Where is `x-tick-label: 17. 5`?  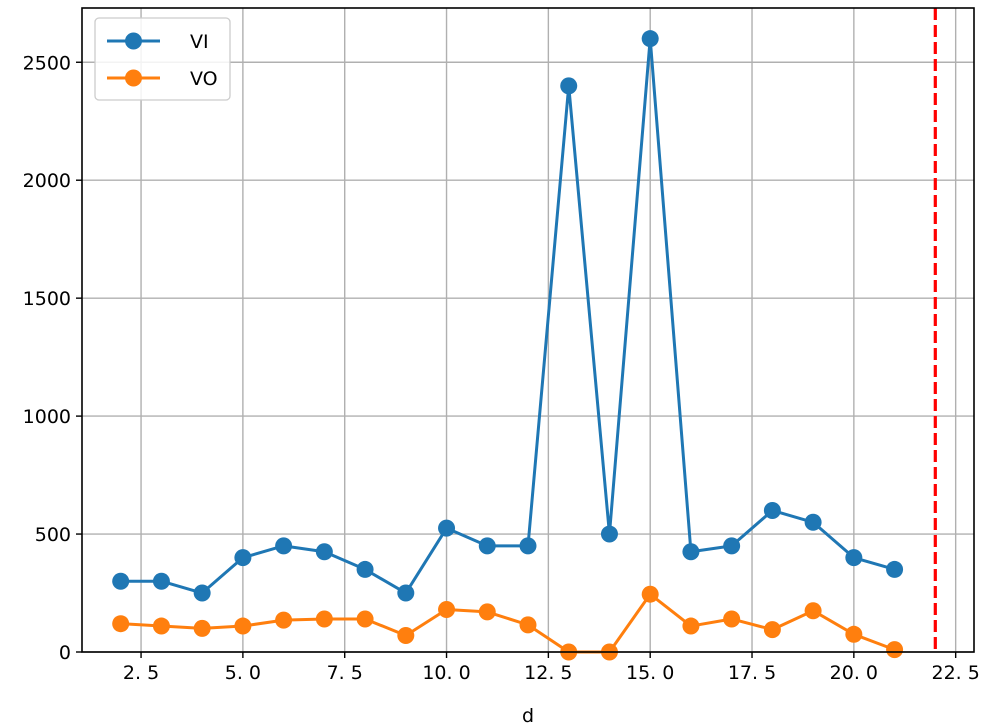
x-tick-label: 17. 5 is located at coordinates (752, 673).